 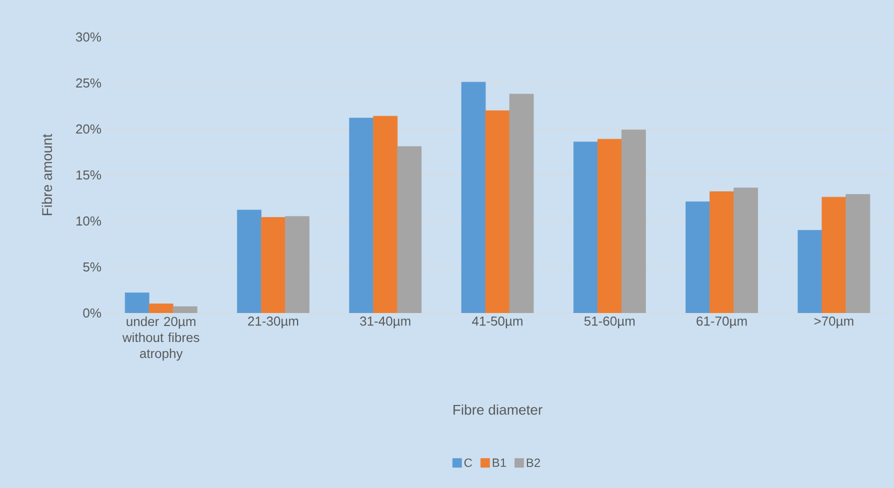 I want to click on y-tick-label: 10%, so click(x=89, y=221).